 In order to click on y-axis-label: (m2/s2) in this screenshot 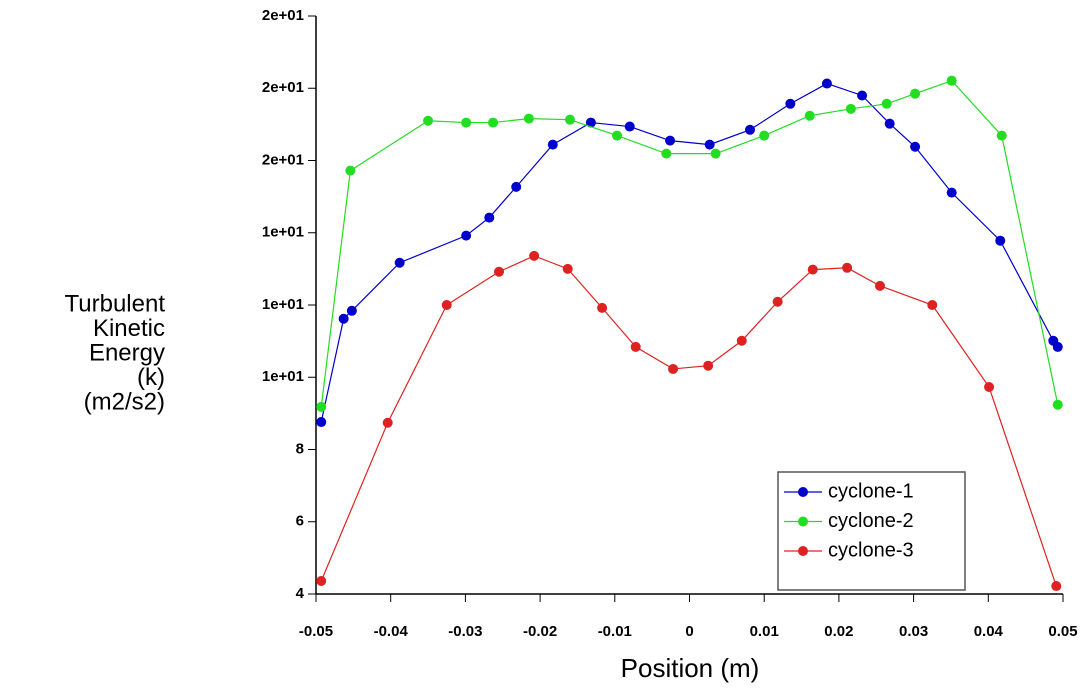, I will do `click(124, 401)`.